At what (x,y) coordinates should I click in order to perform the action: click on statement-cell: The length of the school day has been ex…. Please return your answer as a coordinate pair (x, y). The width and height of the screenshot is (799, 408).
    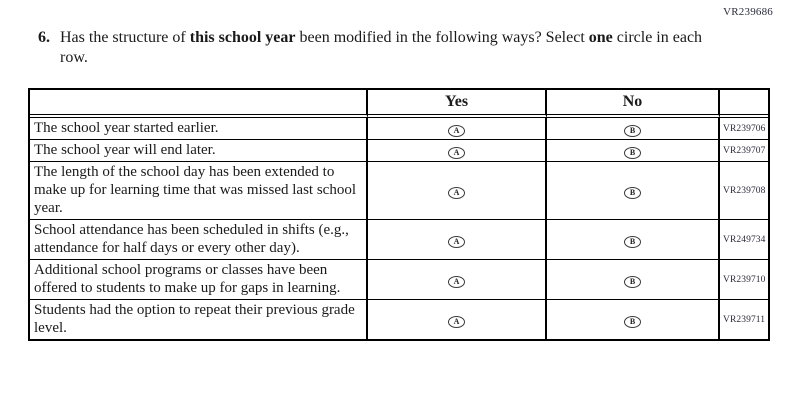
    Looking at the image, I should click on (199, 191).